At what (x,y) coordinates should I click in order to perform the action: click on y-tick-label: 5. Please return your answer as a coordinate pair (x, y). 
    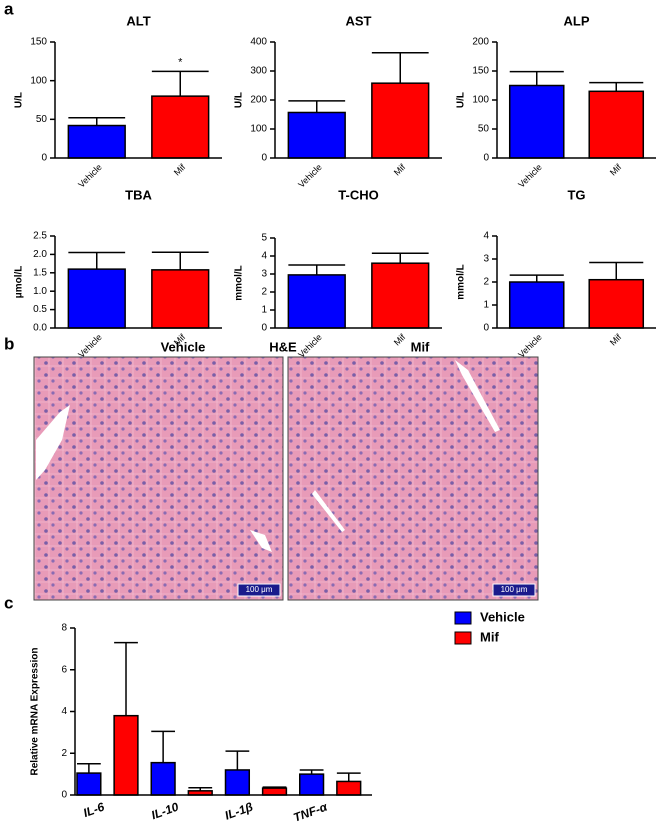
    Looking at the image, I should click on (264, 238).